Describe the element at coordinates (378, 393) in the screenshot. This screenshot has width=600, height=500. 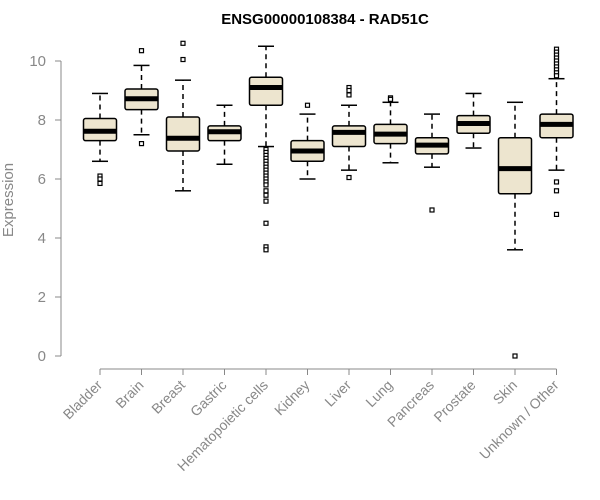
I see `category-label: Lung` at that location.